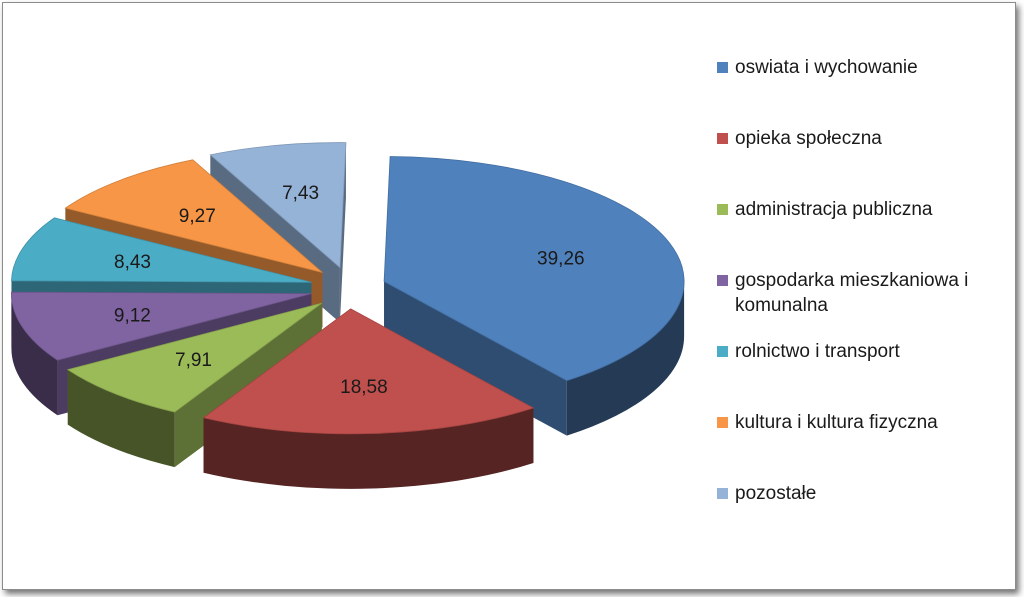 The height and width of the screenshot is (597, 1024). I want to click on data-label-4: 9,12, so click(132, 316).